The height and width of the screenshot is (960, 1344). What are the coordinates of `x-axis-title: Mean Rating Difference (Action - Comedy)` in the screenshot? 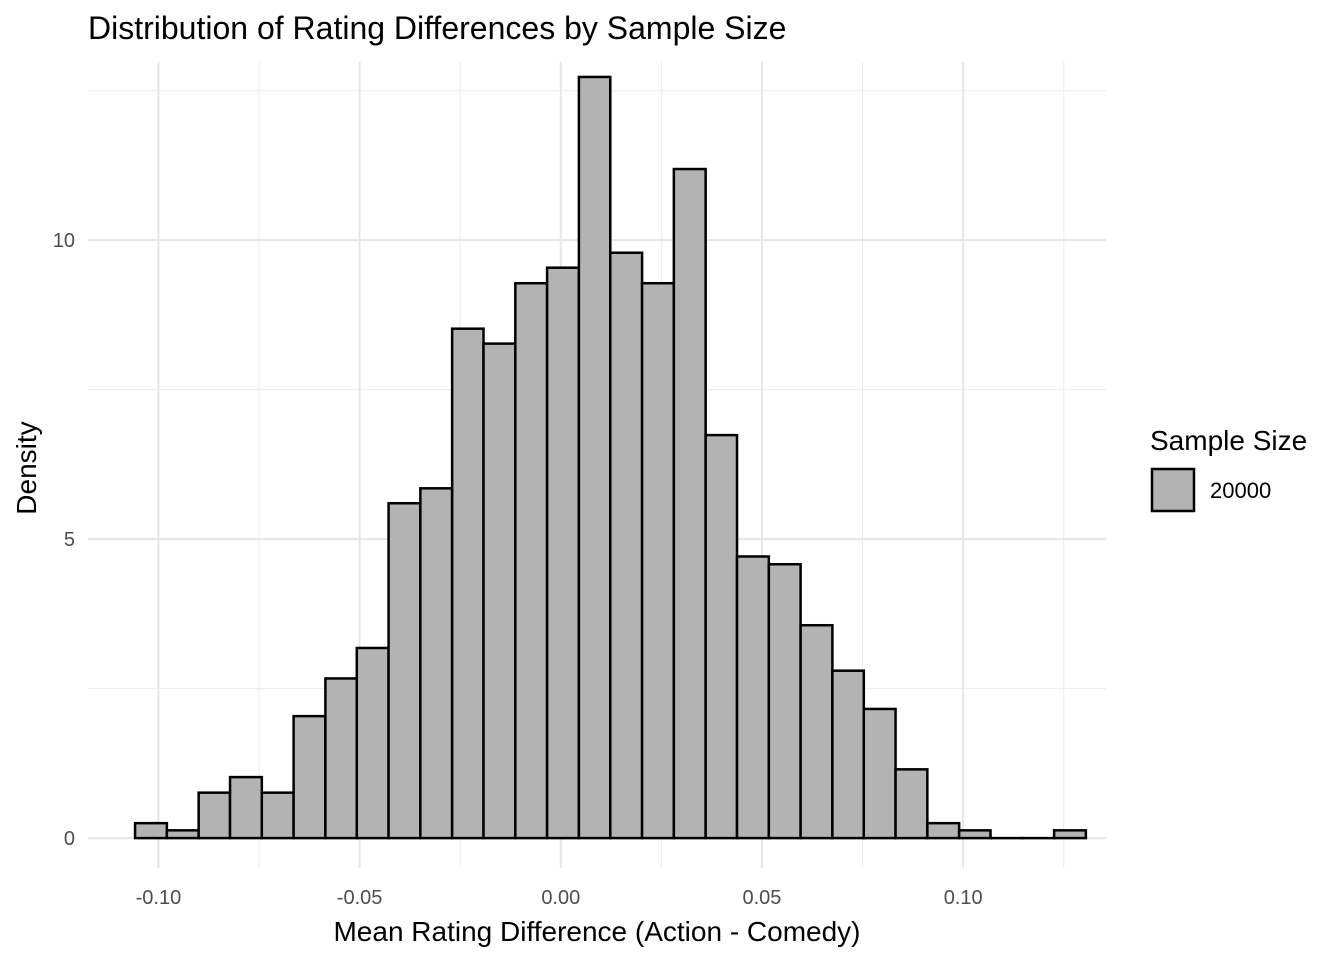 It's located at (596, 931).